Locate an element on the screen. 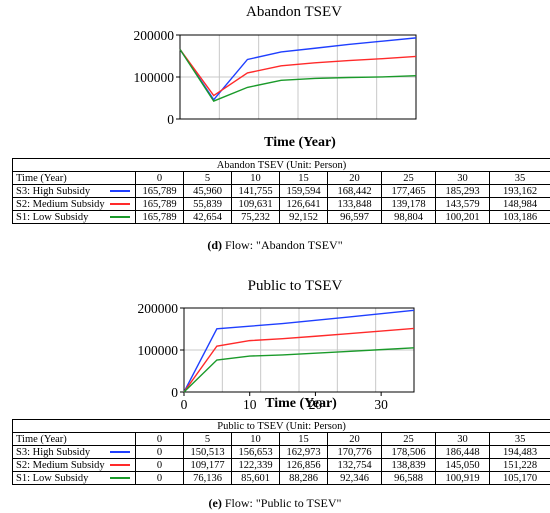 The width and height of the screenshot is (550, 513). chart-title: Public to TSEV is located at coordinates (295, 286).